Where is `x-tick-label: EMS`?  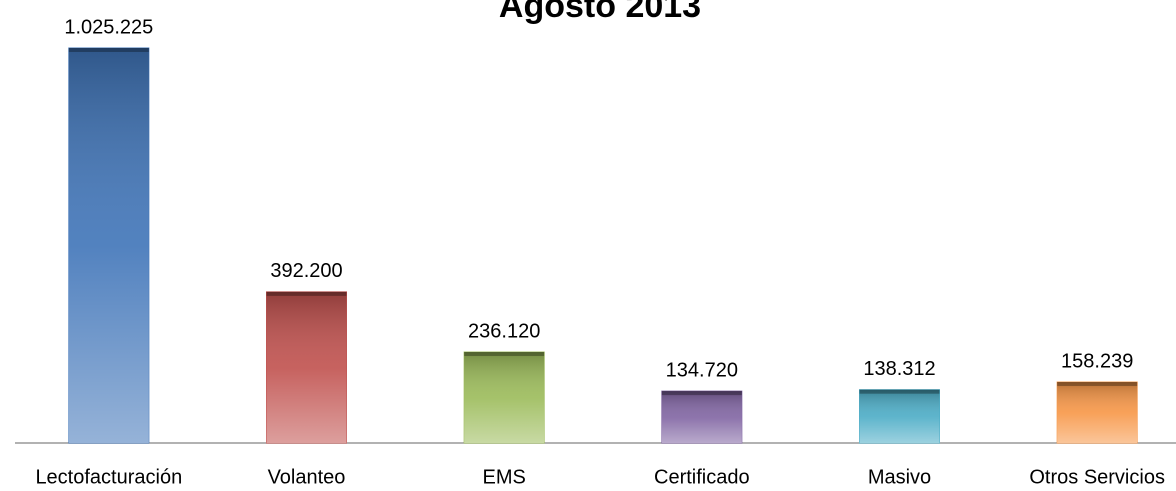
x-tick-label: EMS is located at coordinates (503, 477).